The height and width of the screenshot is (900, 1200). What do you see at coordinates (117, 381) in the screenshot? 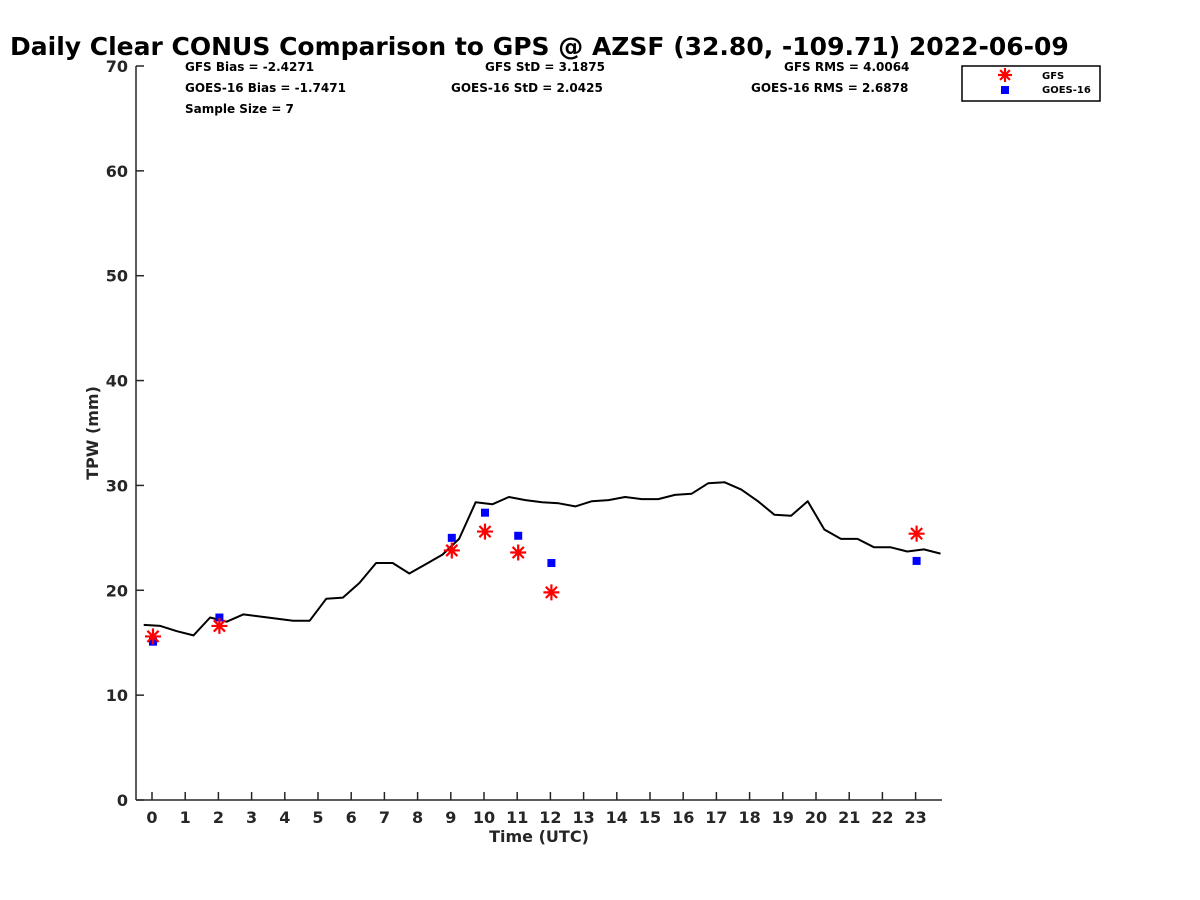
I see `y-tick-label: 40` at bounding box center [117, 381].